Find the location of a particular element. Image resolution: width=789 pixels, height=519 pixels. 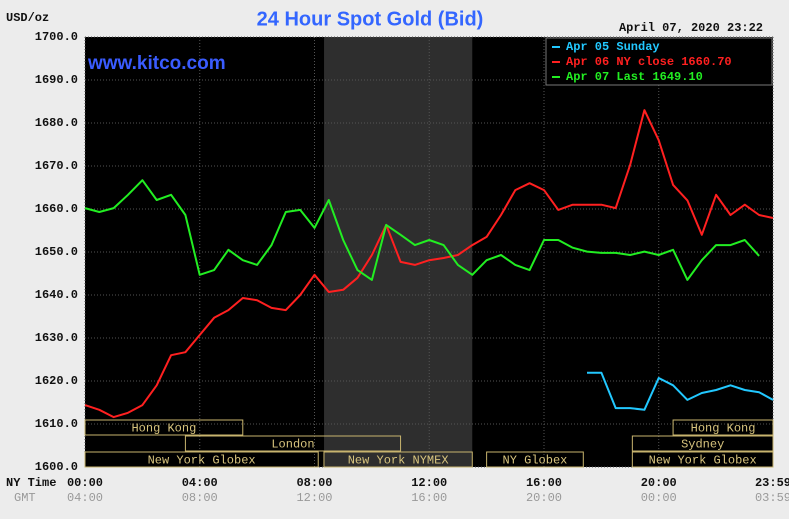

legend-box is located at coordinates (659, 61).